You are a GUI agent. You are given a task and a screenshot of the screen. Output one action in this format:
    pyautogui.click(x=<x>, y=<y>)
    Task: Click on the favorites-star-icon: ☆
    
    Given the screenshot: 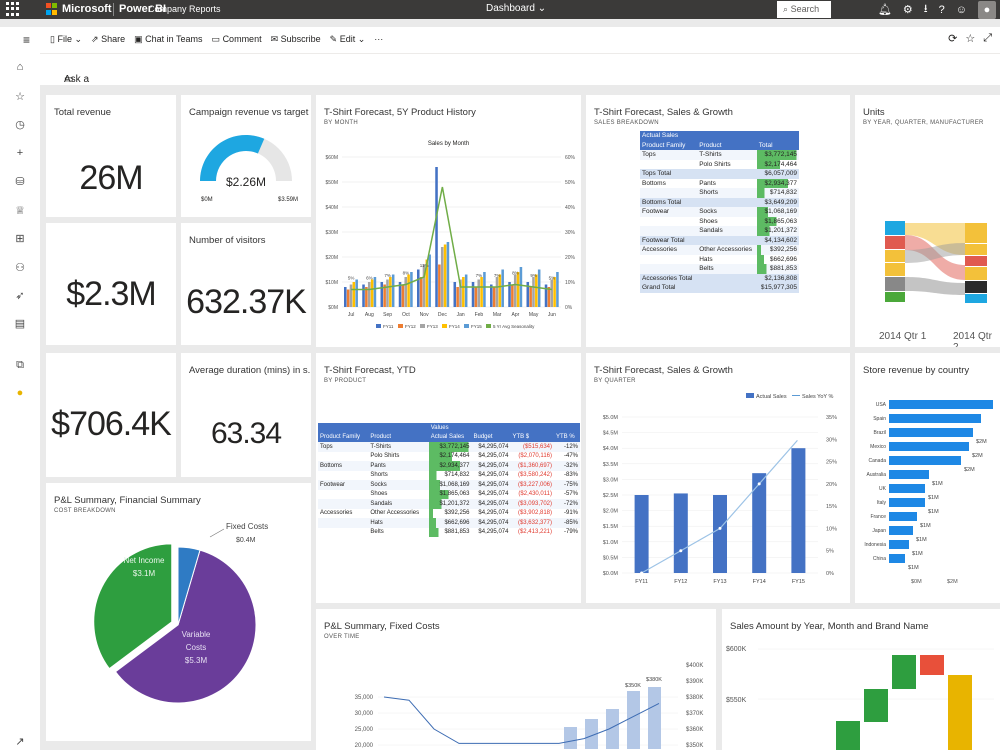 What is the action you would take?
    pyautogui.click(x=20, y=97)
    